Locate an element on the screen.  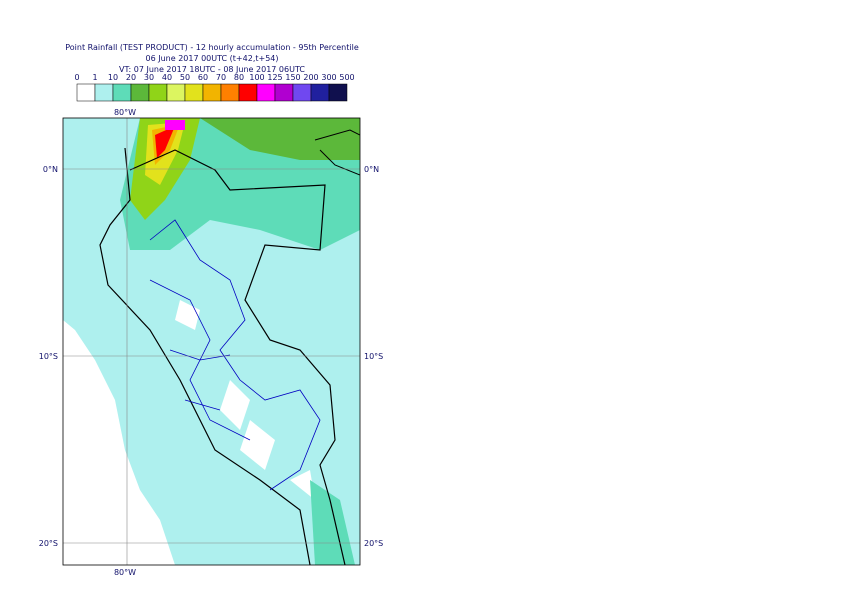
legend-label: 125 is located at coordinates (274, 77).